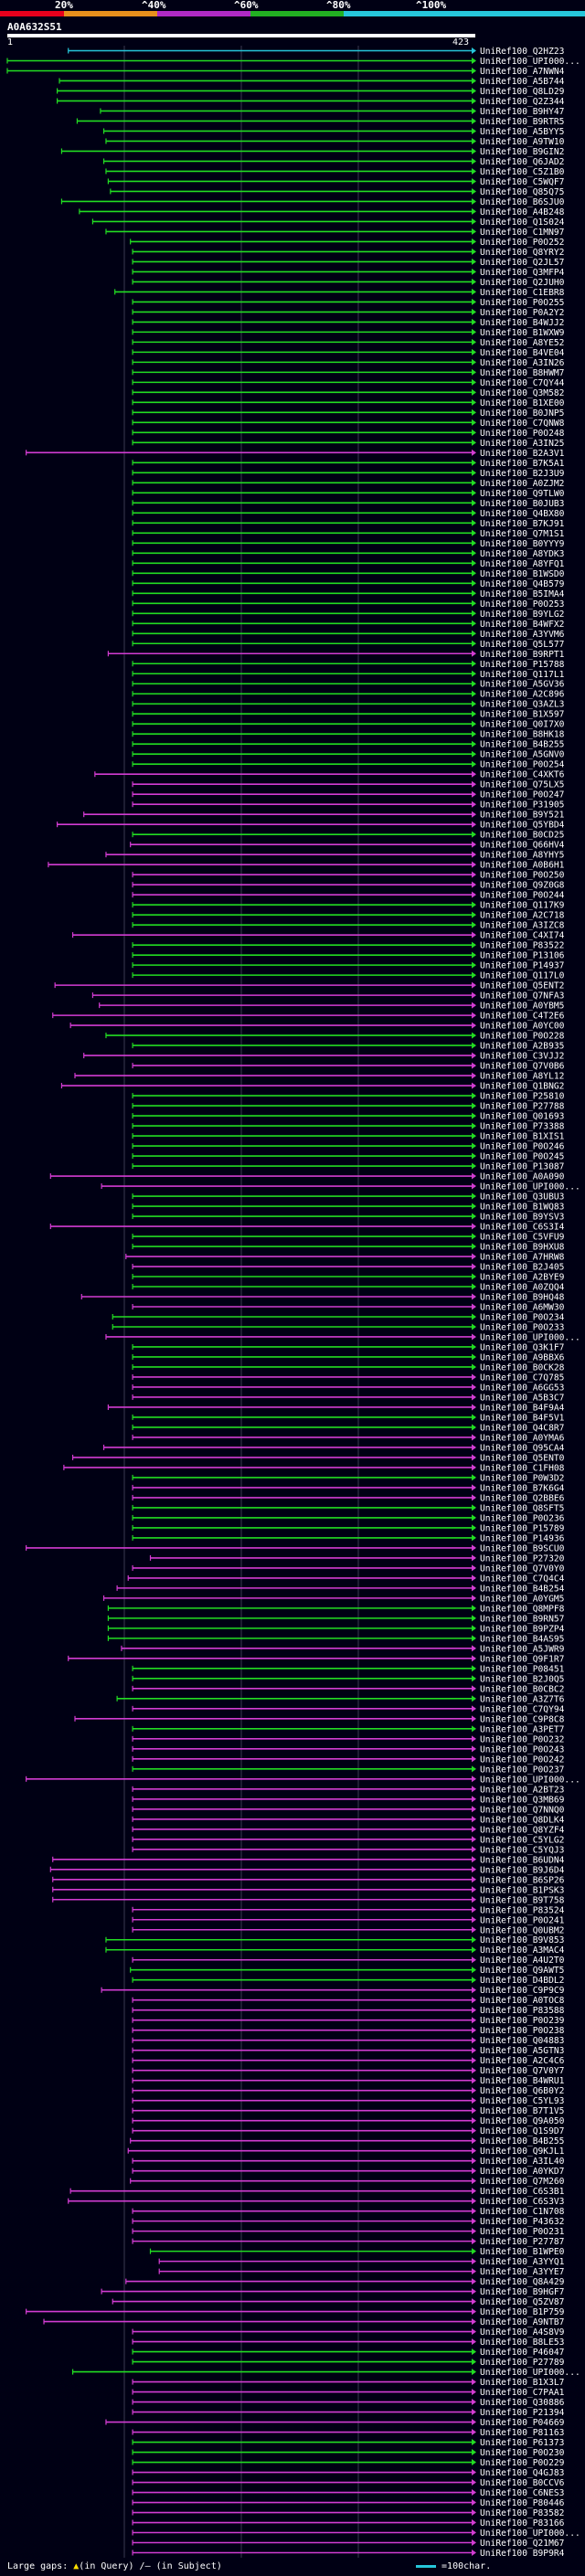  What do you see at coordinates (522, 2393) in the screenshot?
I see `hit-label: UniRef100_C7PAA1` at bounding box center [522, 2393].